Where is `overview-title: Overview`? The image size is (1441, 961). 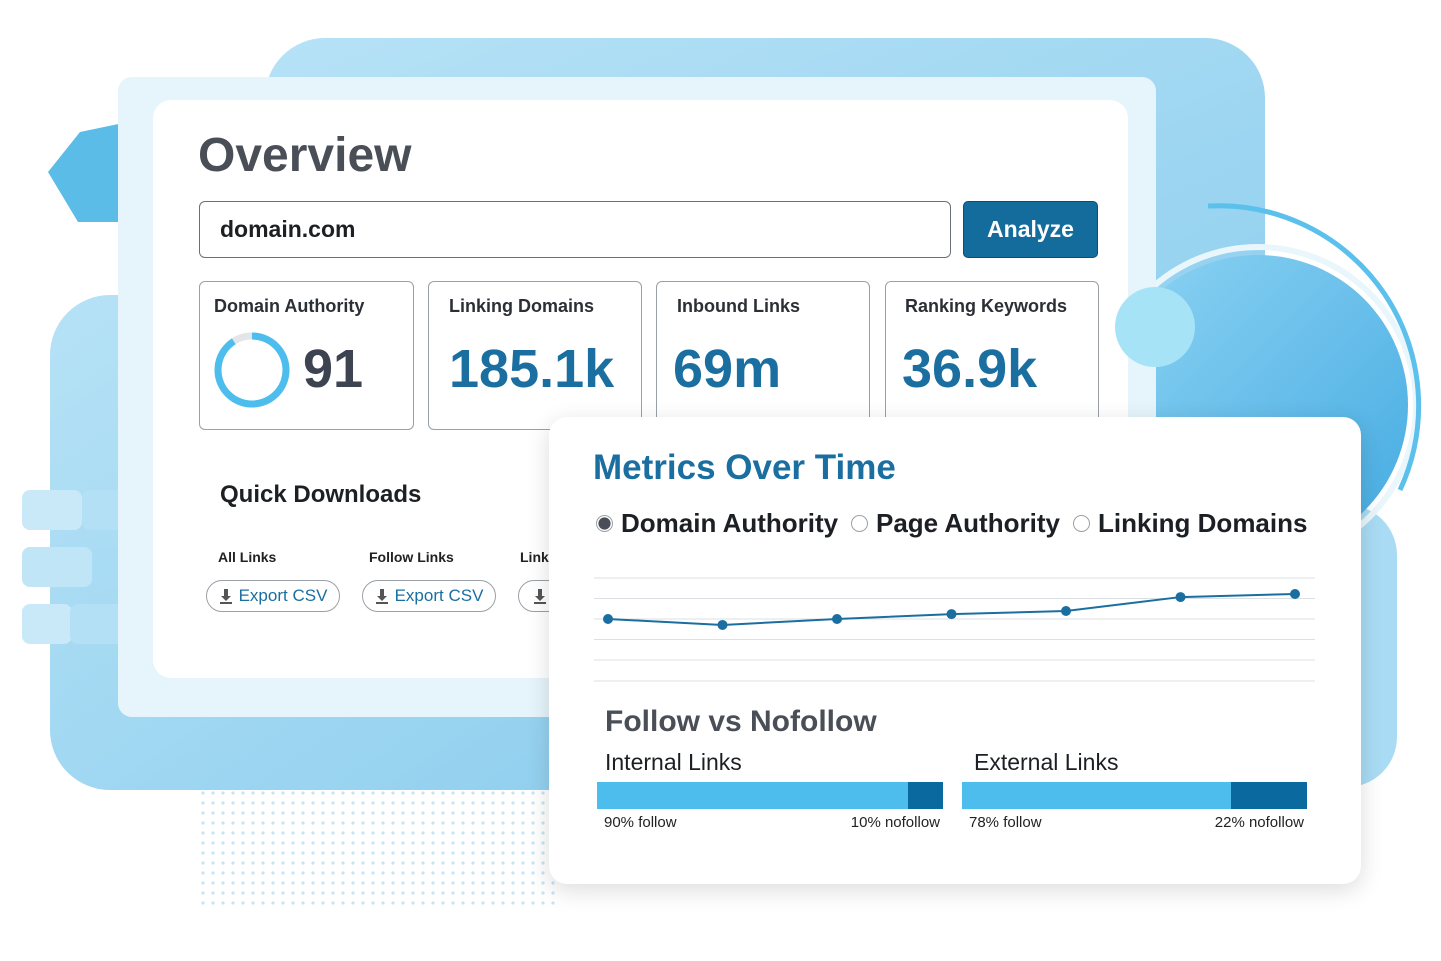 overview-title: Overview is located at coordinates (305, 155).